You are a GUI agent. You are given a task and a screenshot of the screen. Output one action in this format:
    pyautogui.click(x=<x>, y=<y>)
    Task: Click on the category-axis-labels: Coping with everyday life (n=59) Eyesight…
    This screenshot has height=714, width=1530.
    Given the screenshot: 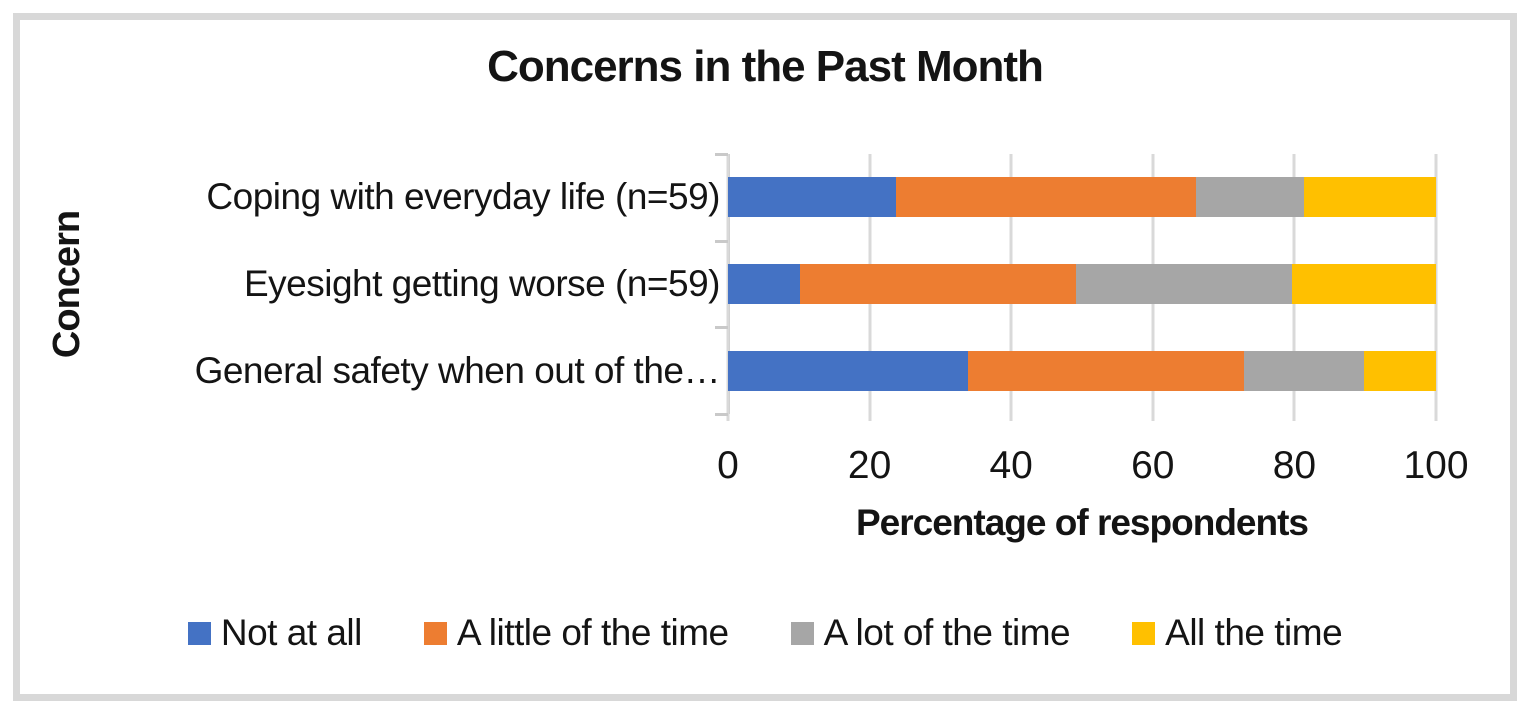 What is the action you would take?
    pyautogui.click(x=414, y=284)
    